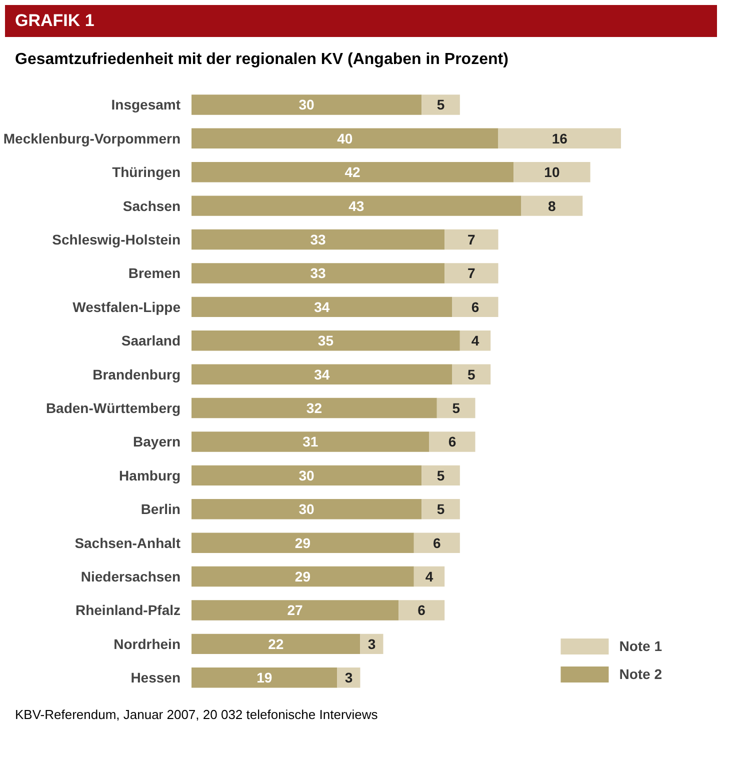 The height and width of the screenshot is (770, 732). I want to click on y-tick-label: Westfalen-Lippe, so click(126, 307).